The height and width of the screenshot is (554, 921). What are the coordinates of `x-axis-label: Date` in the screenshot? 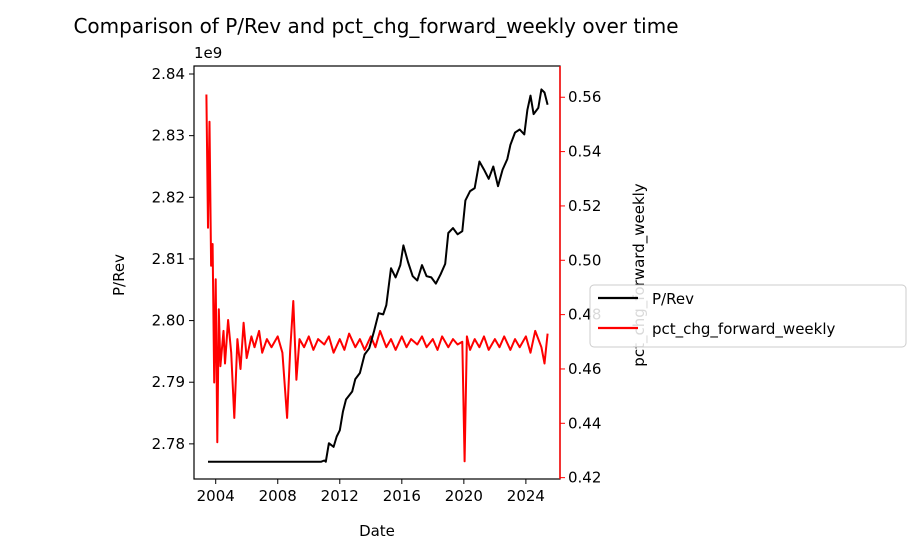 It's located at (377, 531).